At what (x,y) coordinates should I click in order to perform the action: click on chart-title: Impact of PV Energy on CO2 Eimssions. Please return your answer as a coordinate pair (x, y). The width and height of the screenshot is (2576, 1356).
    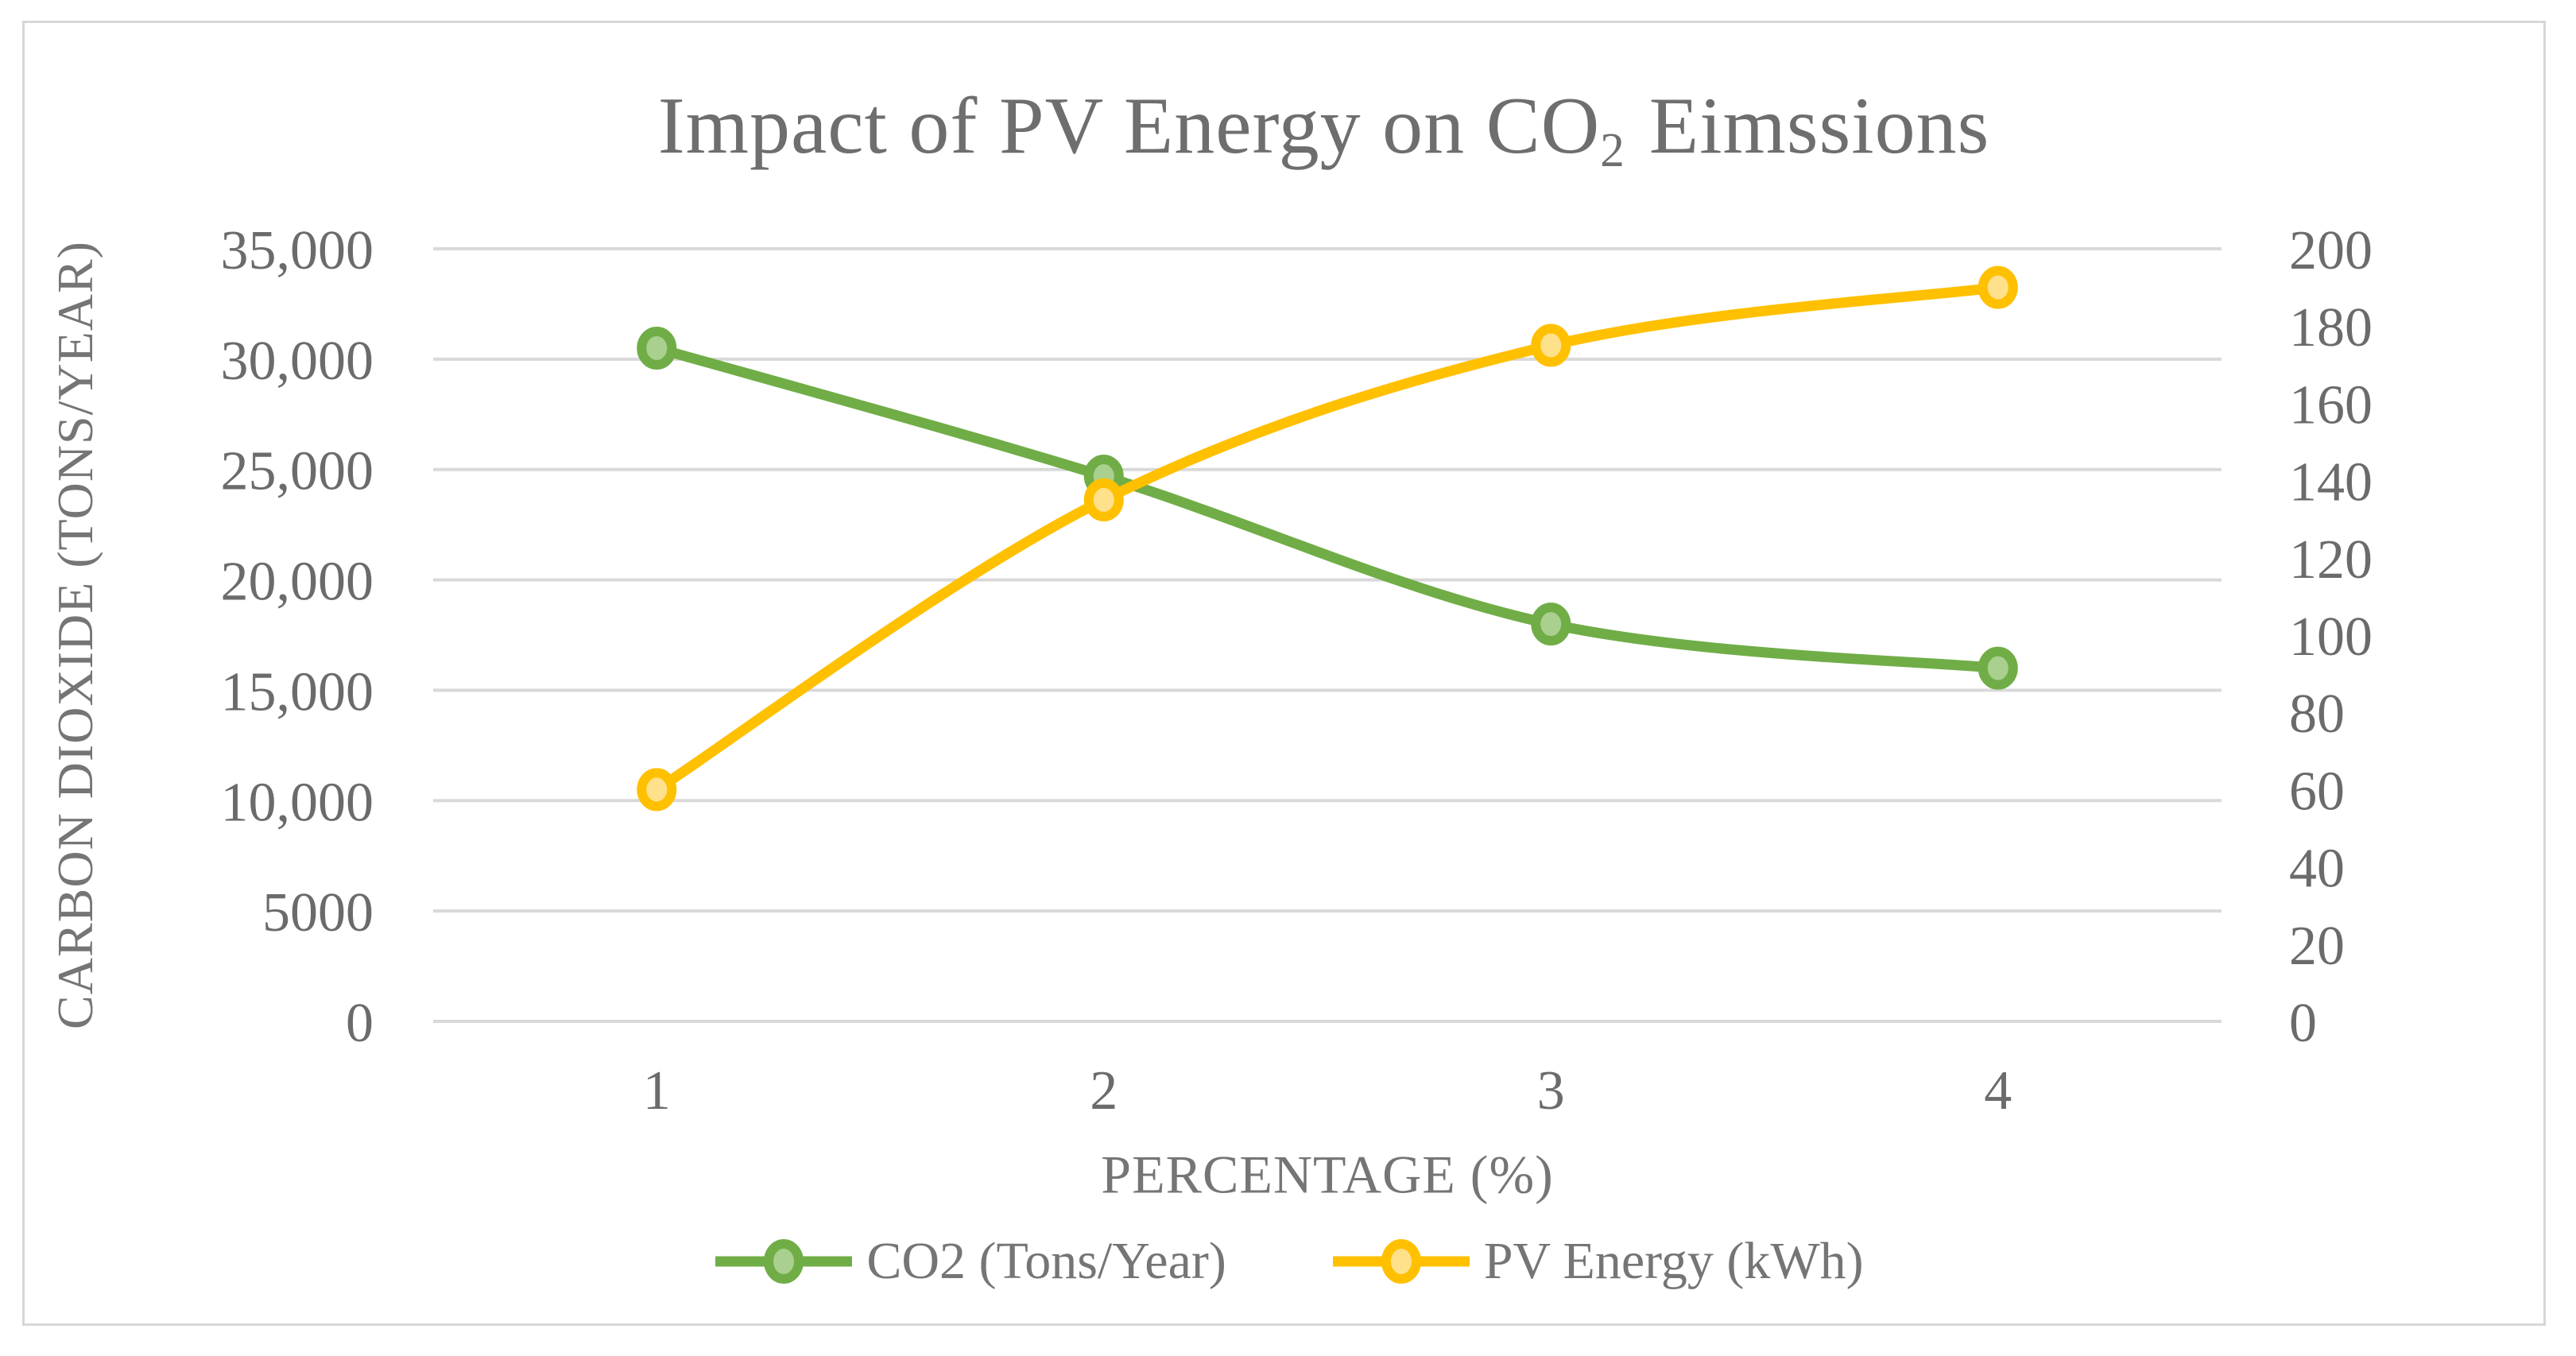
    Looking at the image, I should click on (1324, 129).